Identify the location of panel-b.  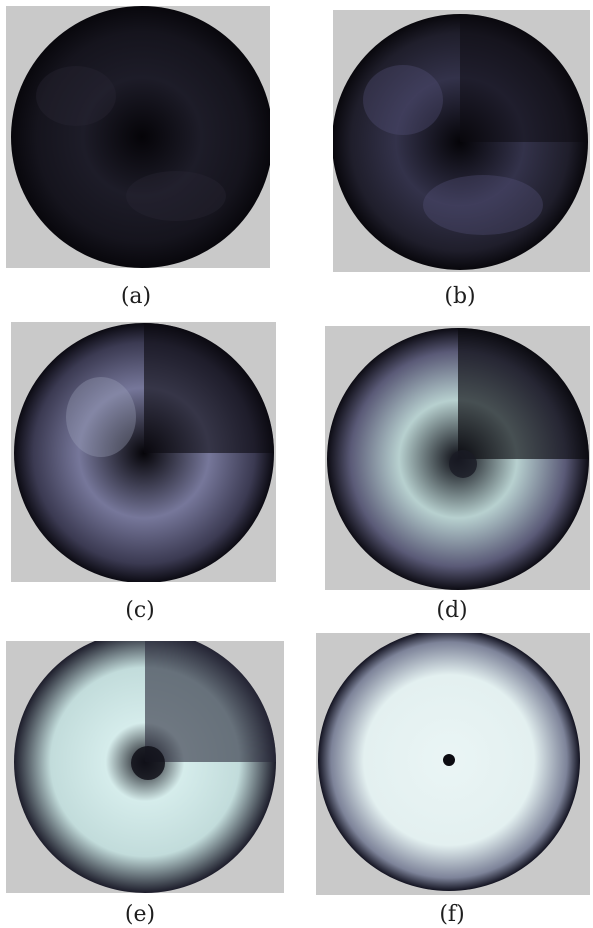
(461, 141).